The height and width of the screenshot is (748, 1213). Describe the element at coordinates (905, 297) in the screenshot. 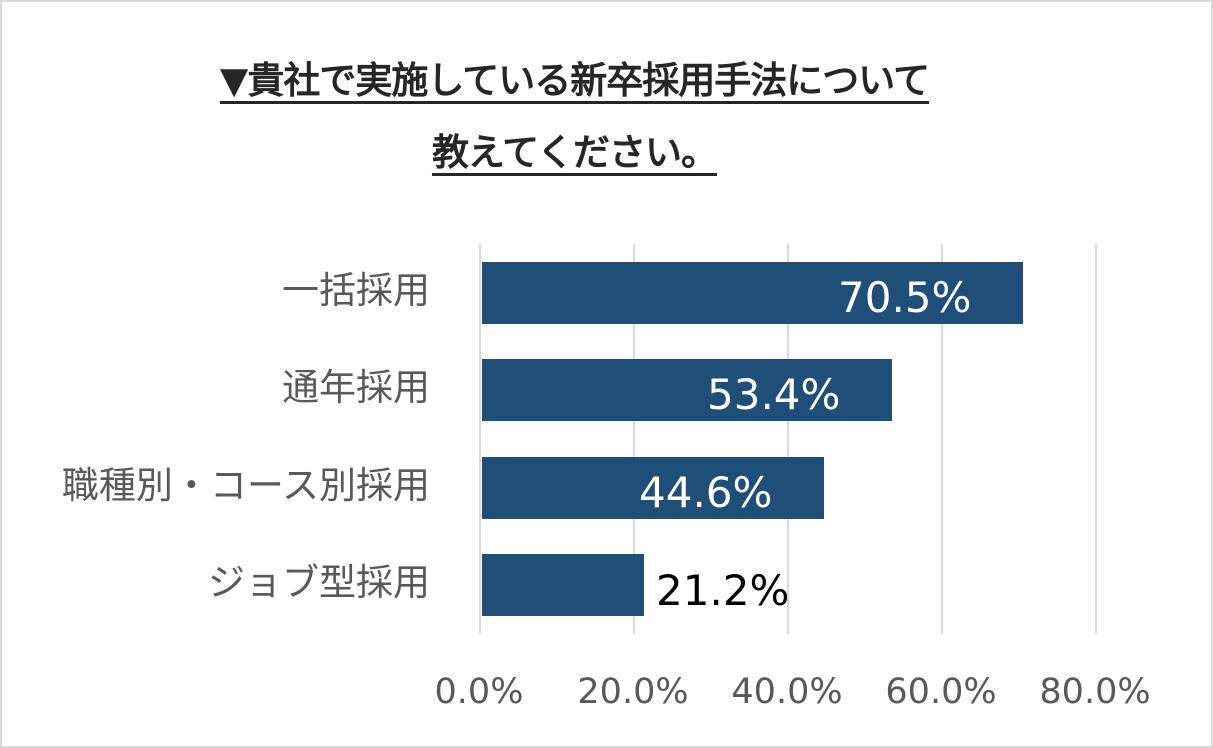

I see `data-label: 70.5%` at that location.